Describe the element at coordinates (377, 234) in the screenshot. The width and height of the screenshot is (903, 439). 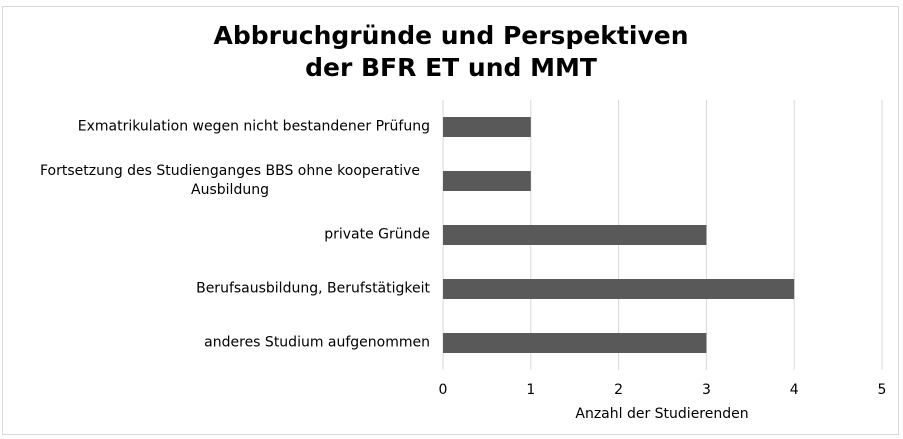
I see `y-tick-label: private Gründe` at that location.